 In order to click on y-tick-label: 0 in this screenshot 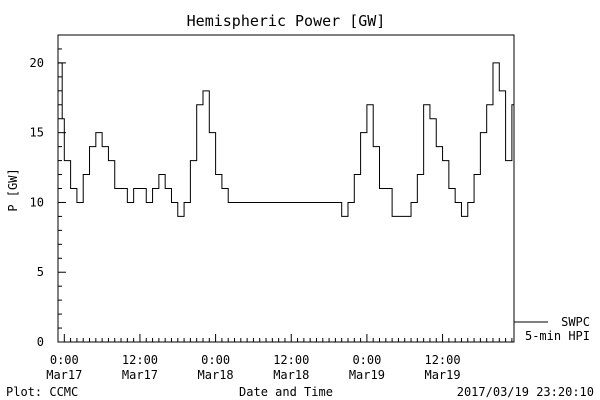, I will do `click(40, 342)`.